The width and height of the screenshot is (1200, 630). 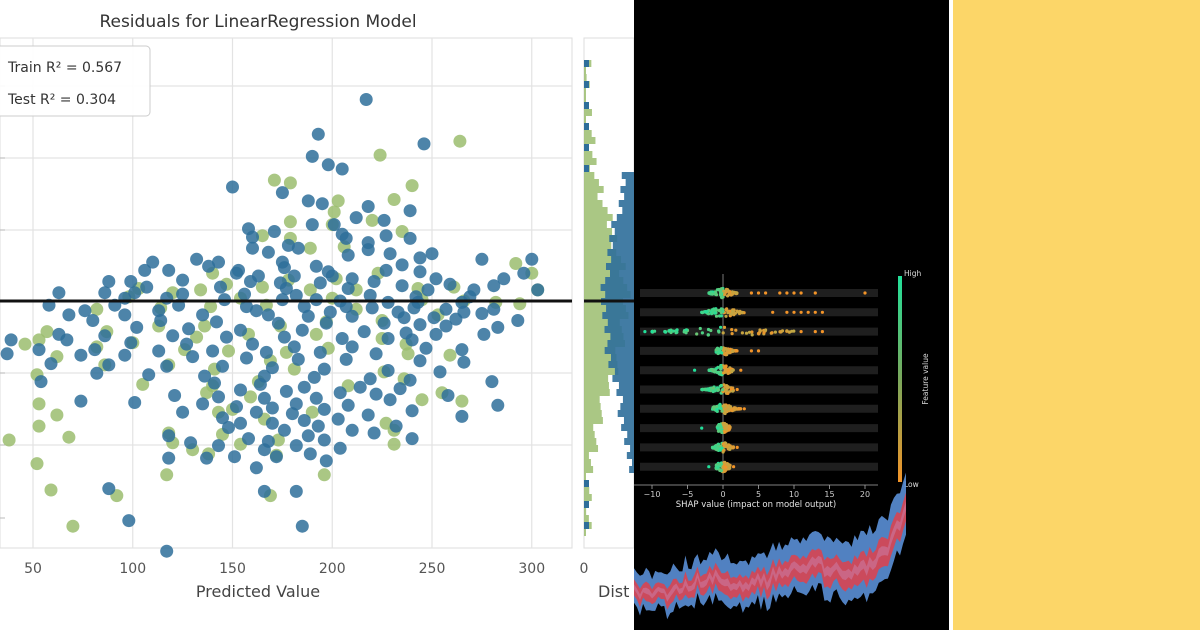 I want to click on x-tick-label: 100, so click(x=132, y=569).